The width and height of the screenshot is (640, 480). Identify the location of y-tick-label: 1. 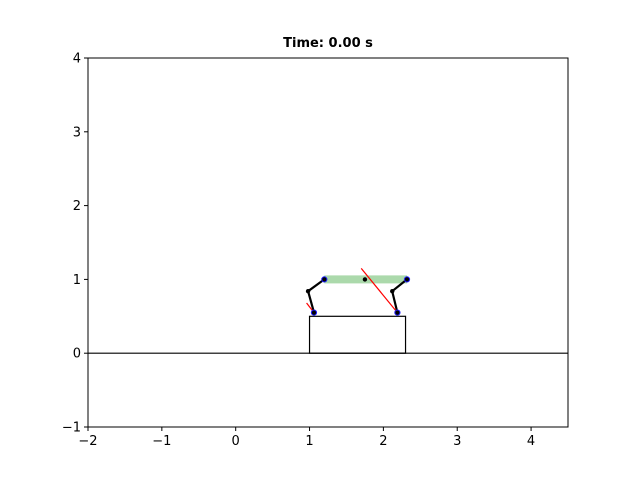
(77, 280).